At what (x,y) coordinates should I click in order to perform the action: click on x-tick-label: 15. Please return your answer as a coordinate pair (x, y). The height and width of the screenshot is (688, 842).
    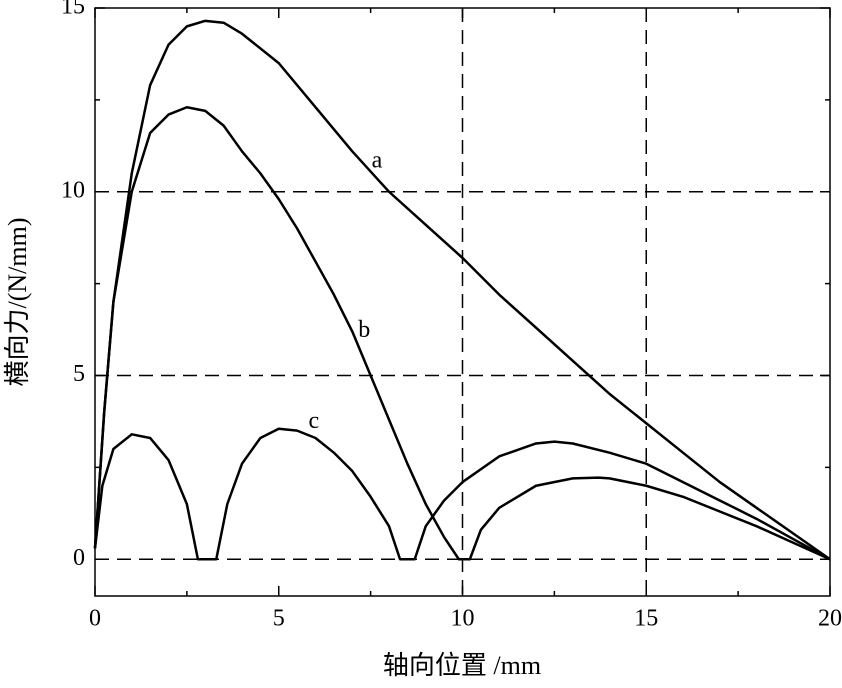
    Looking at the image, I should click on (646, 619).